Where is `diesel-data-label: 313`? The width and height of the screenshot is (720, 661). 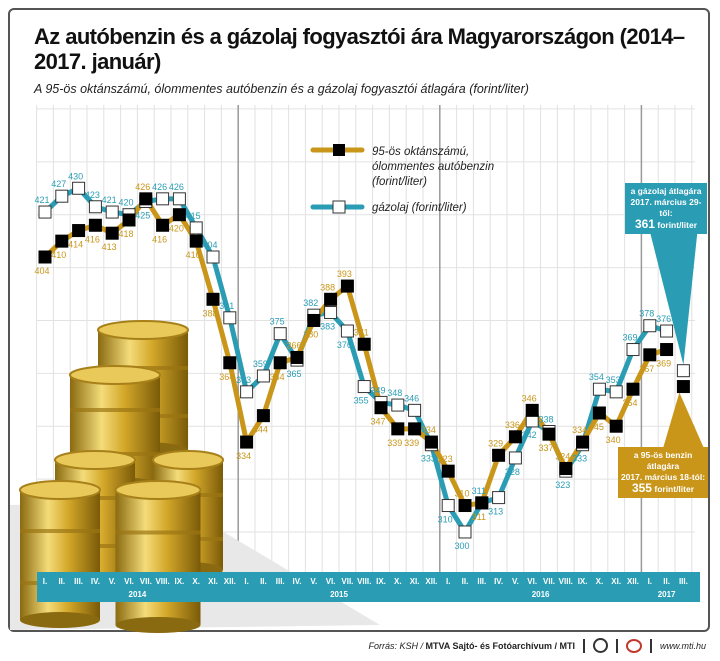
diesel-data-label: 313 is located at coordinates (495, 512).